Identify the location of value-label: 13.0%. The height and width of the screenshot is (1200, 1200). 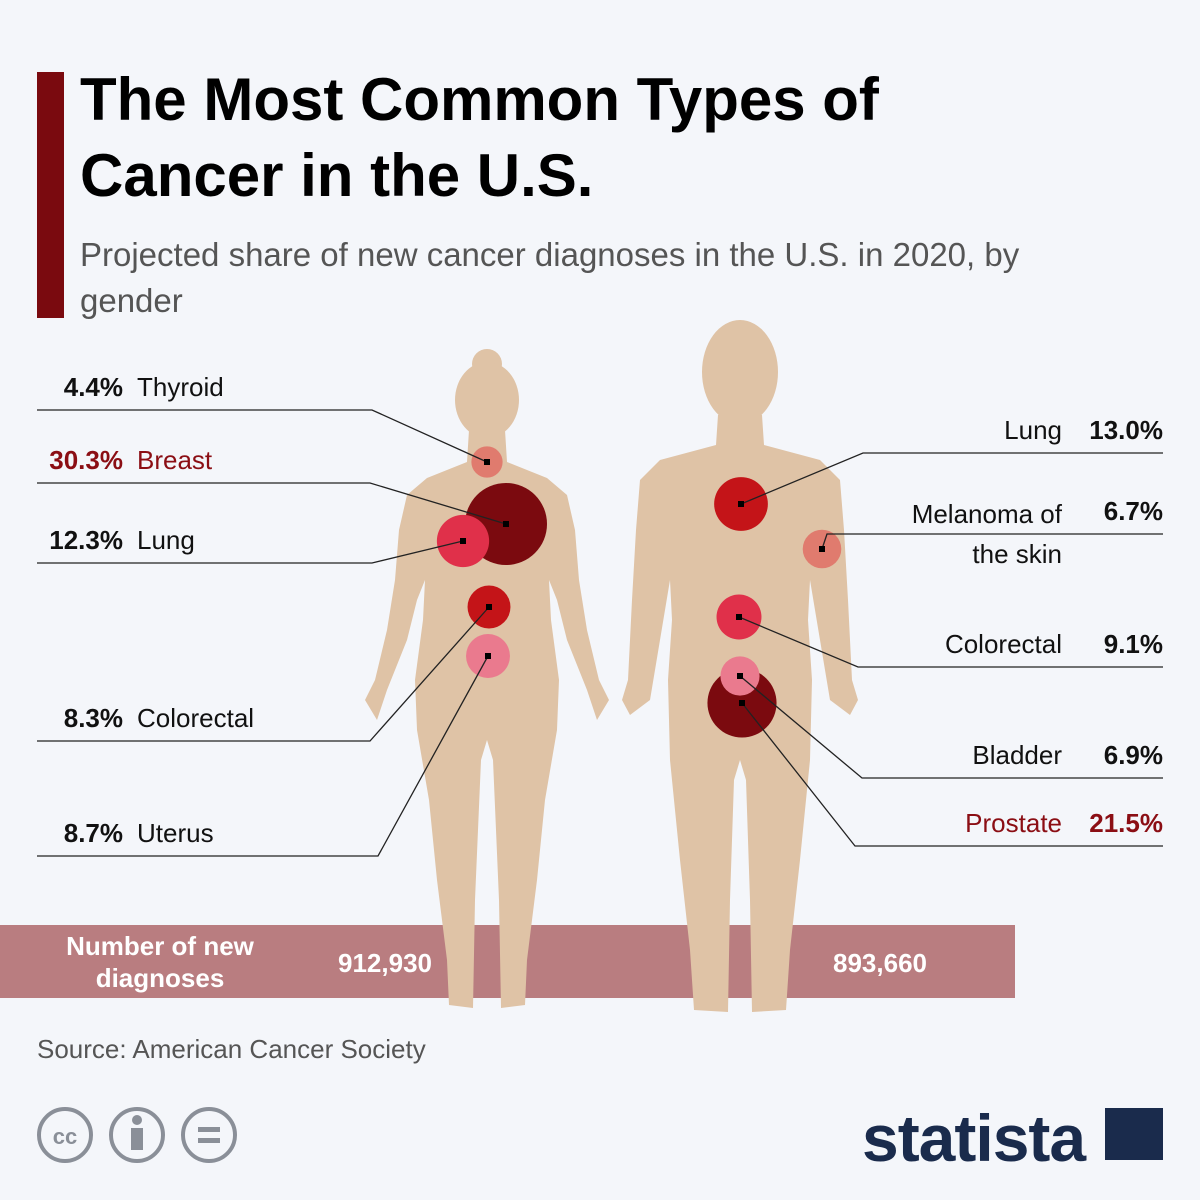
(1126, 430).